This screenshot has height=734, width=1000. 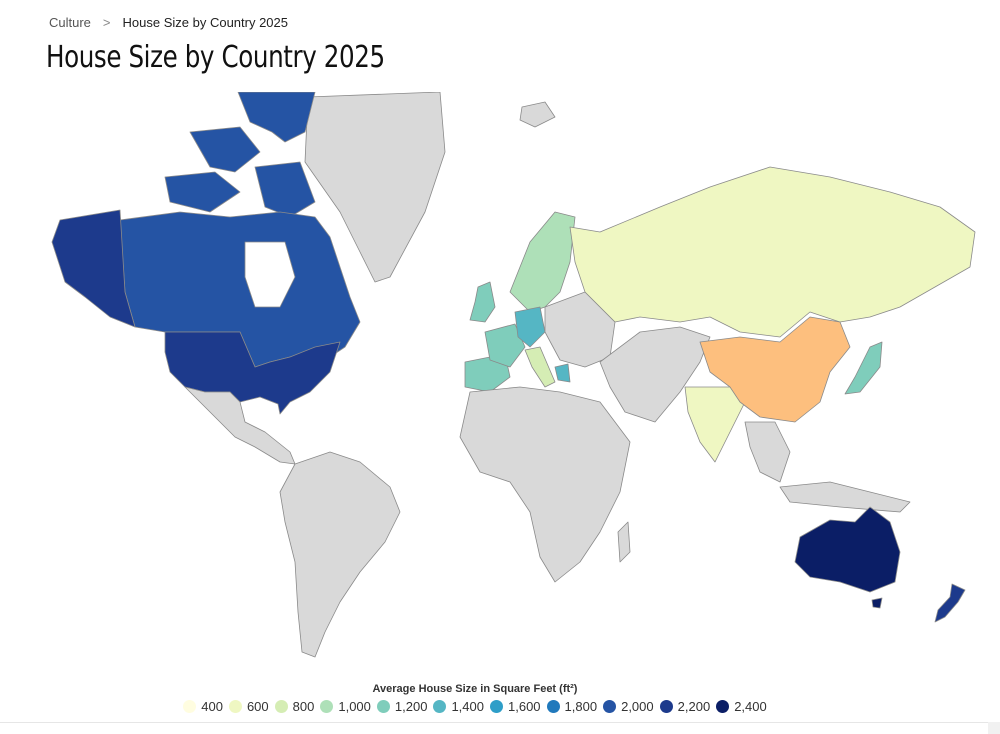 What do you see at coordinates (505, 345) in the screenshot?
I see `map-region-france` at bounding box center [505, 345].